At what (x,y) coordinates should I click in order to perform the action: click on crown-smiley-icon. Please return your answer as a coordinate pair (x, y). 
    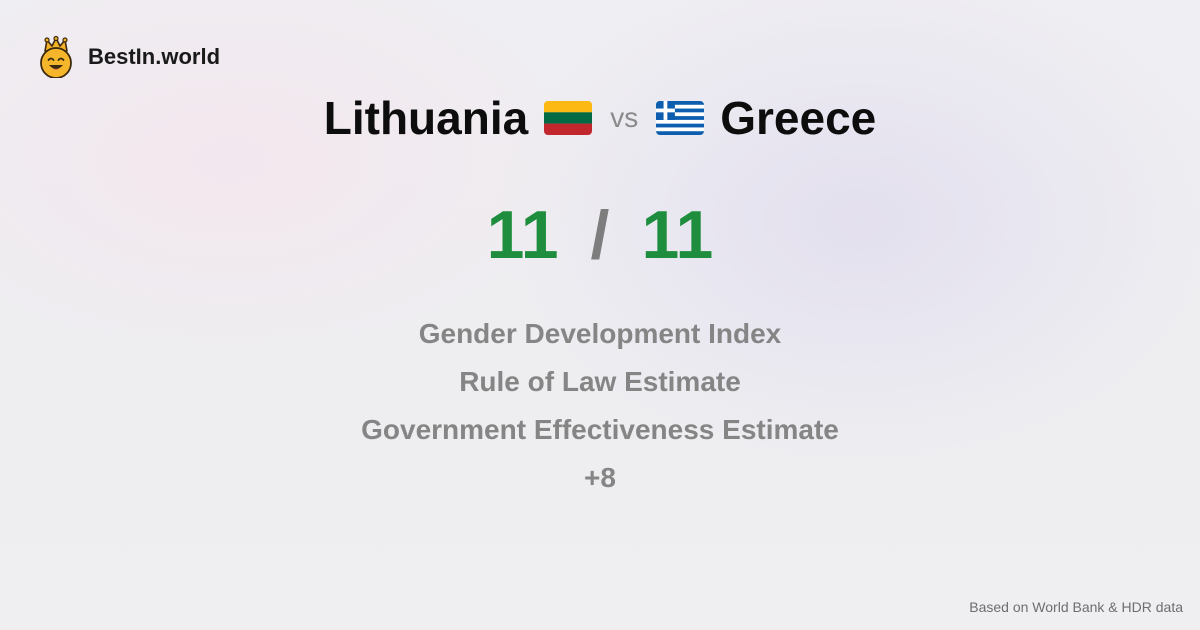
    Looking at the image, I should click on (56, 57).